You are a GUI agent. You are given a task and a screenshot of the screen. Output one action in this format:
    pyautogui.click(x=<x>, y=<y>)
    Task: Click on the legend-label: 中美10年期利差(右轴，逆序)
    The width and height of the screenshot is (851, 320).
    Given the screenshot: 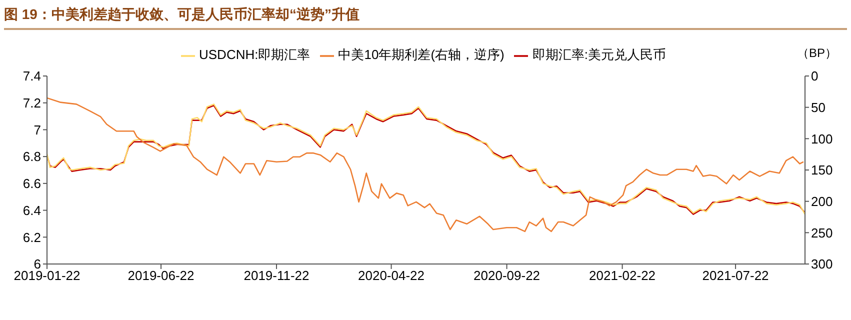 What is the action you would take?
    pyautogui.click(x=421, y=54)
    